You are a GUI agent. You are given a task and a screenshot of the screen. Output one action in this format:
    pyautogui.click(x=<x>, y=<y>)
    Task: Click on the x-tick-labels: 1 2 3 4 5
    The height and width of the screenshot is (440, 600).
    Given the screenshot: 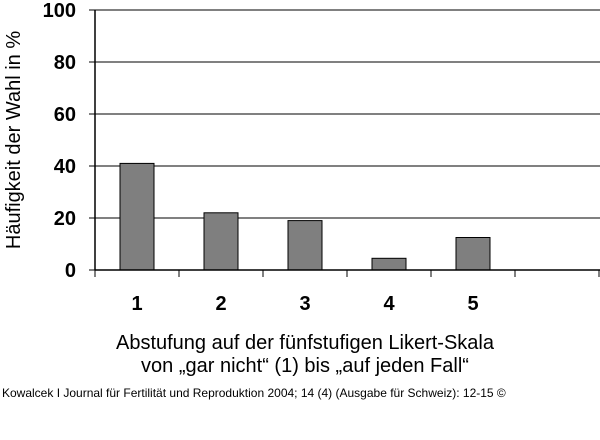 What is the action you would take?
    pyautogui.click(x=304, y=304)
    